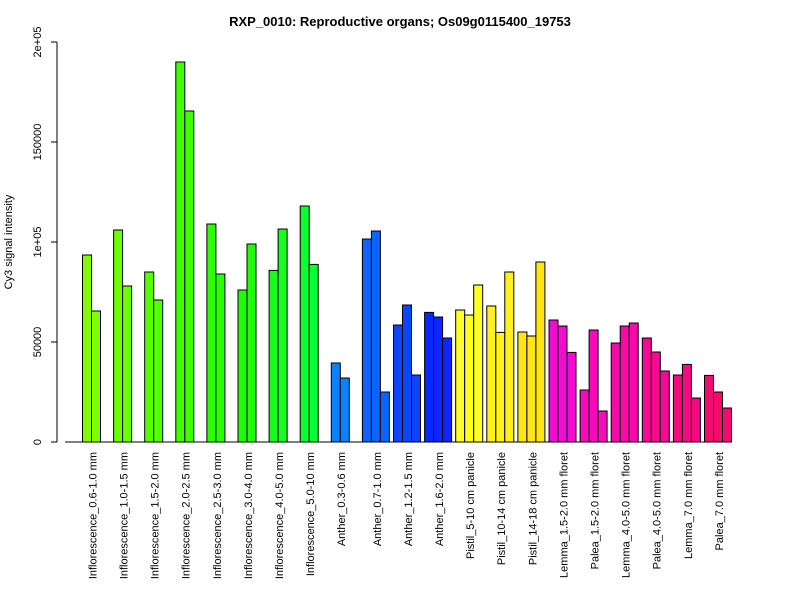 This screenshot has width=800, height=605. What do you see at coordinates (156, 515) in the screenshot?
I see `category-label: Inflorescence_1.5-2.0 mm` at bounding box center [156, 515].